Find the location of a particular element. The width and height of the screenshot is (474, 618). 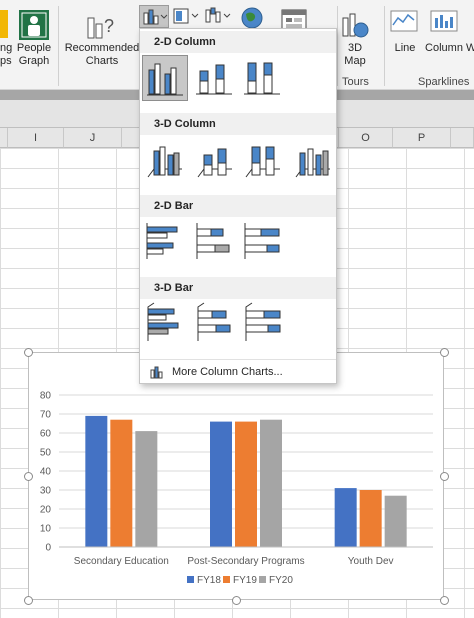

chart-resize-handle-bm is located at coordinates (236, 600).